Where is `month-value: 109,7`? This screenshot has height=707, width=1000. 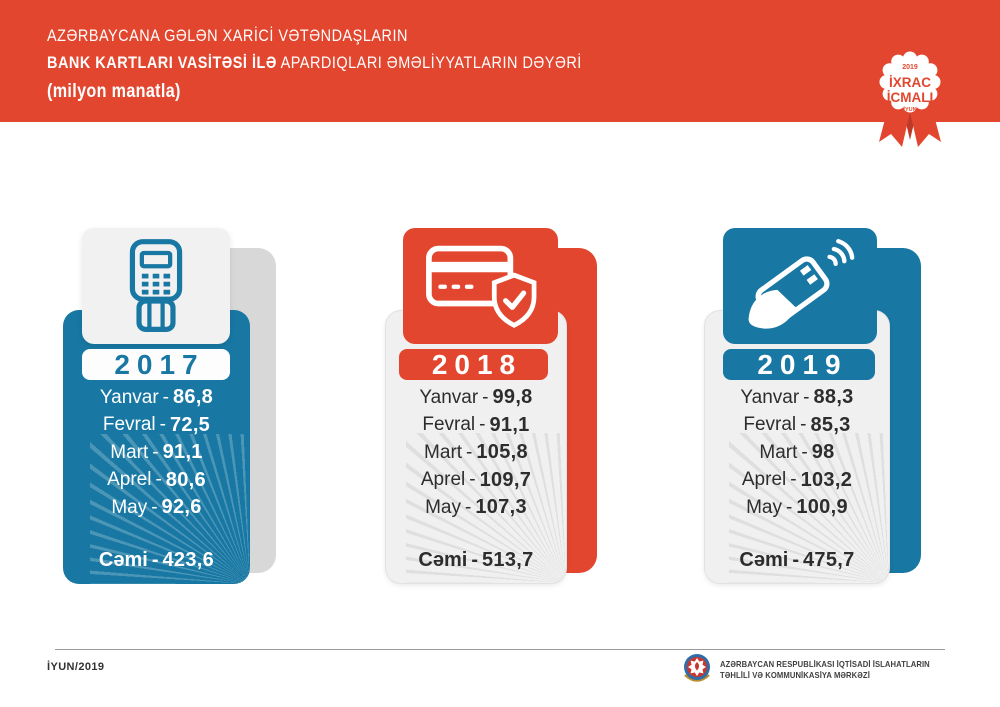 month-value: 109,7 is located at coordinates (505, 479).